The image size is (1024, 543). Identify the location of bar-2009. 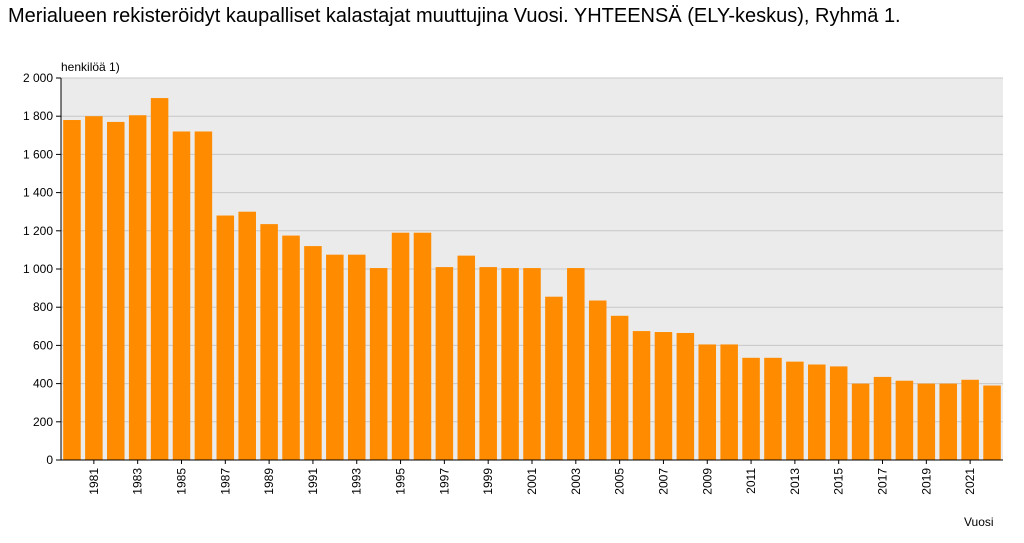
(707, 402).